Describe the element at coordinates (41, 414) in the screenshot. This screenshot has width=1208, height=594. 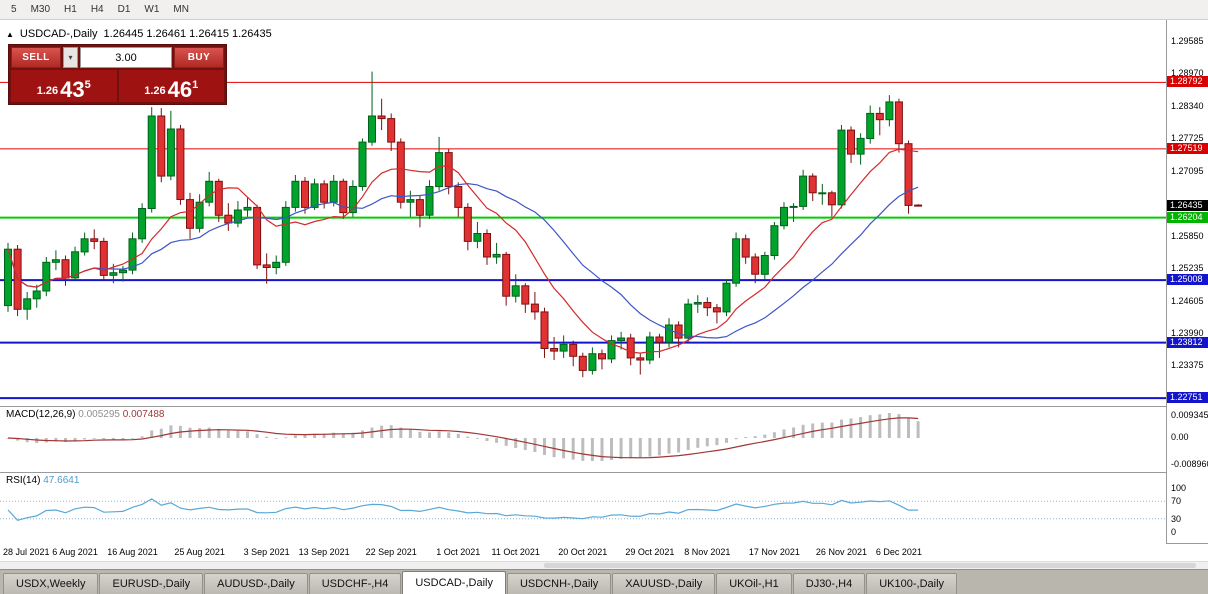
I see `macd-name: MACD(12,26,9)` at that location.